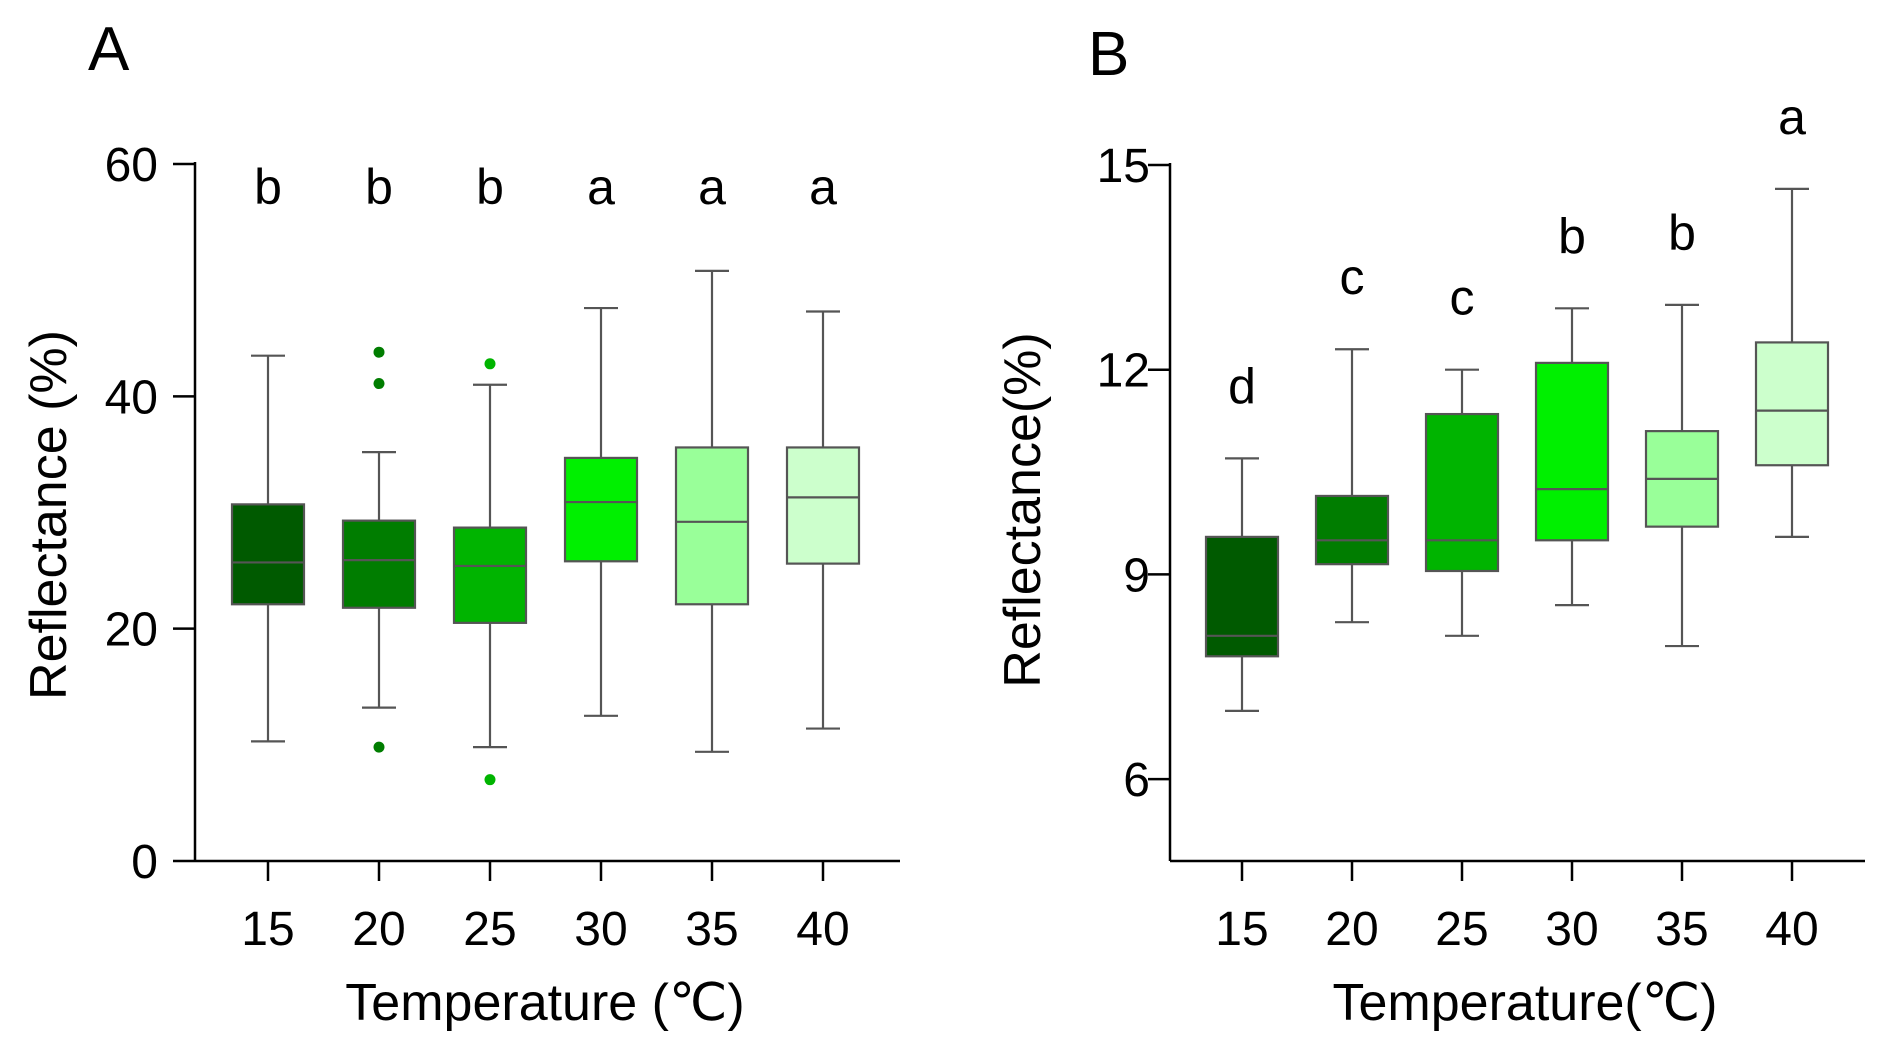 The width and height of the screenshot is (1894, 1063). I want to click on panel-b-x-tick-label: 35, so click(1681, 929).